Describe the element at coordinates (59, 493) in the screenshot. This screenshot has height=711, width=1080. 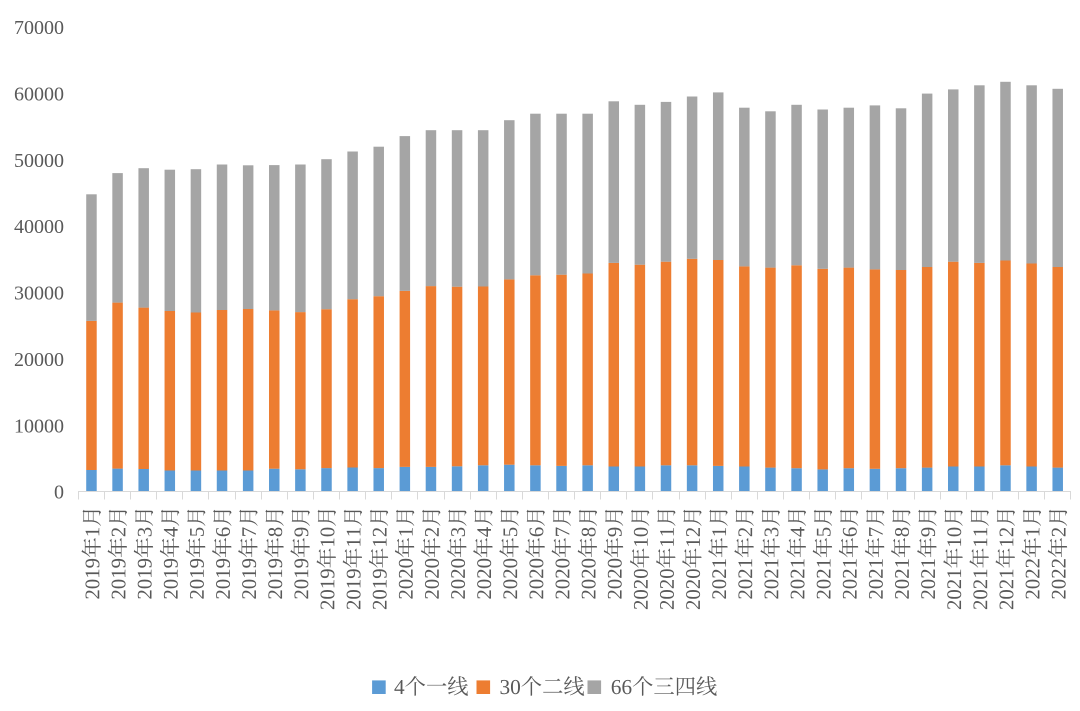
I see `svg-text: 0` at that location.